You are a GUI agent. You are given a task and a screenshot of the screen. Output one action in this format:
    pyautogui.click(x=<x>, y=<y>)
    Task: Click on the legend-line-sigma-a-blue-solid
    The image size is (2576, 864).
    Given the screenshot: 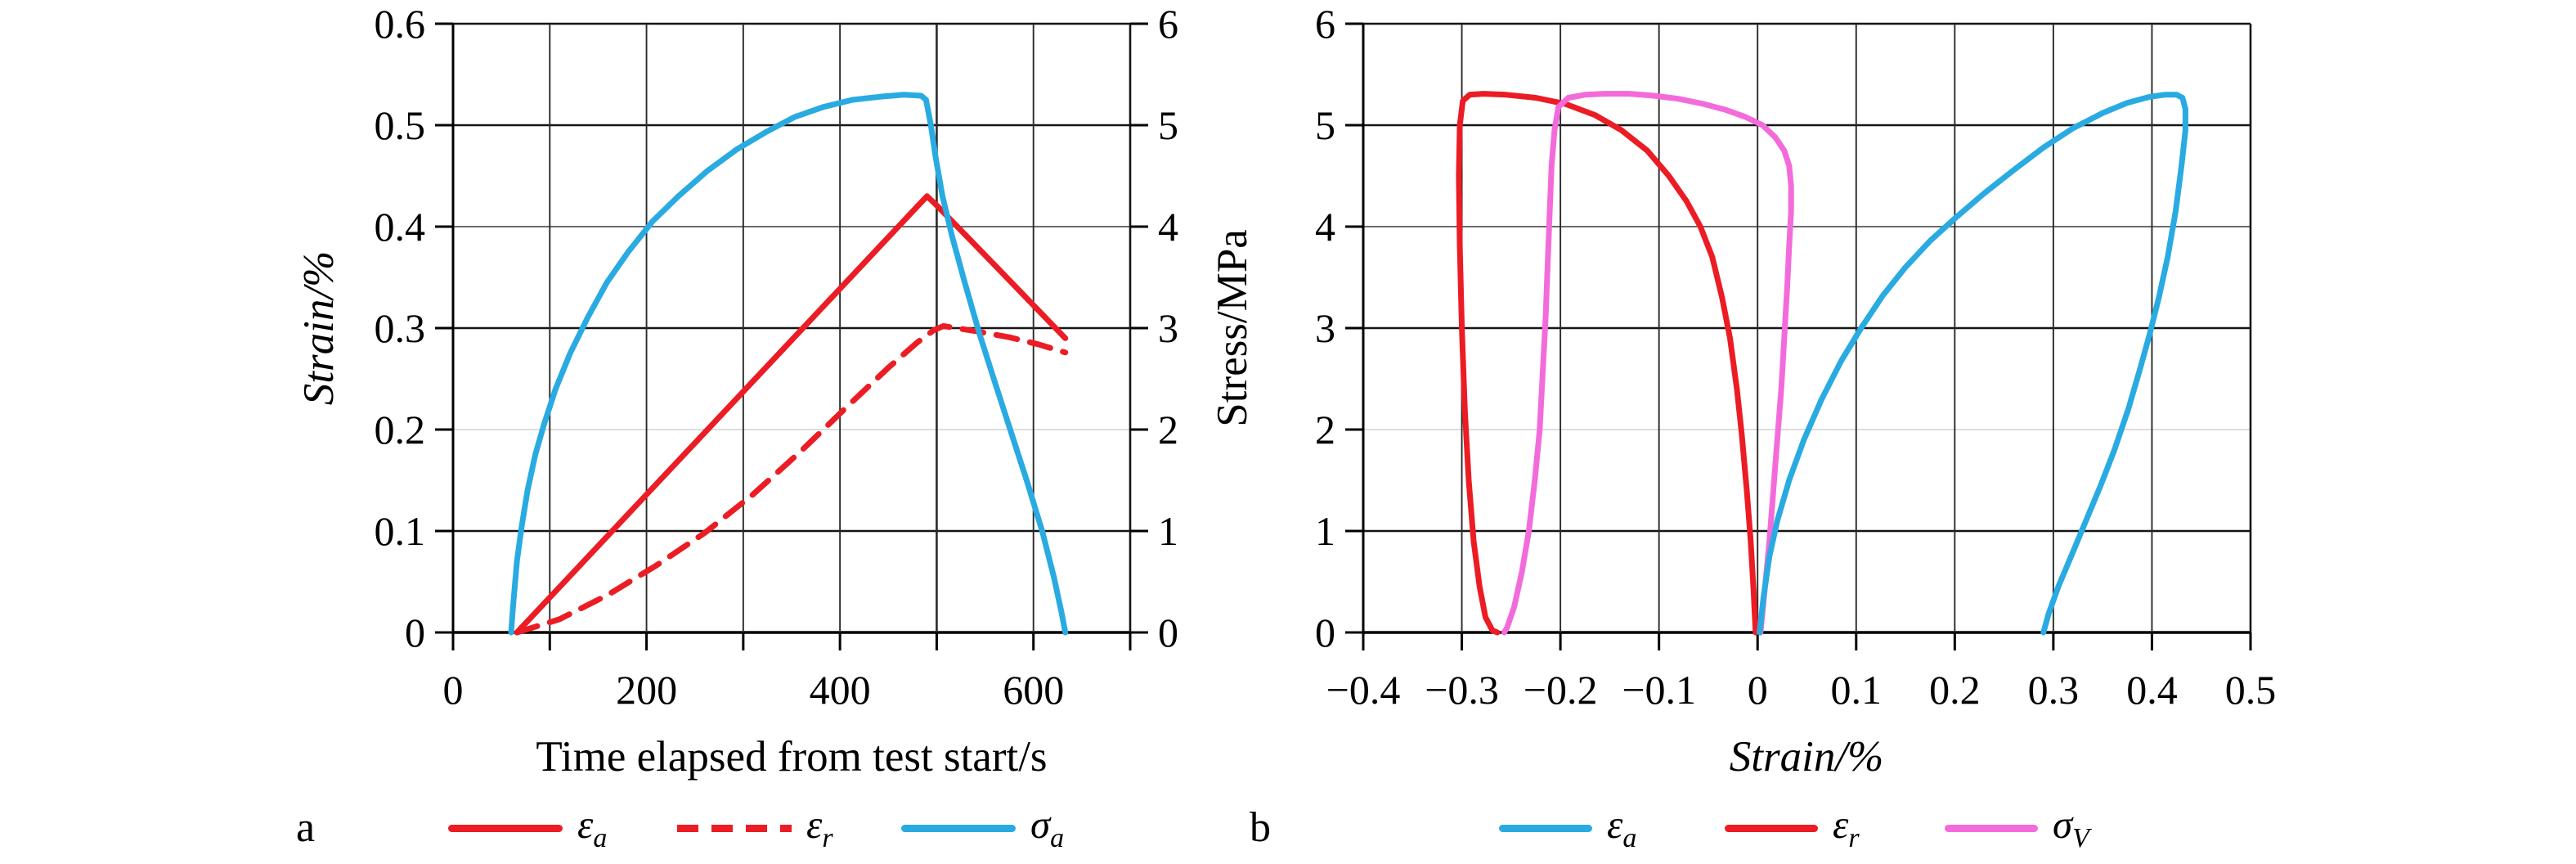 What is the action you would take?
    pyautogui.click(x=958, y=828)
    